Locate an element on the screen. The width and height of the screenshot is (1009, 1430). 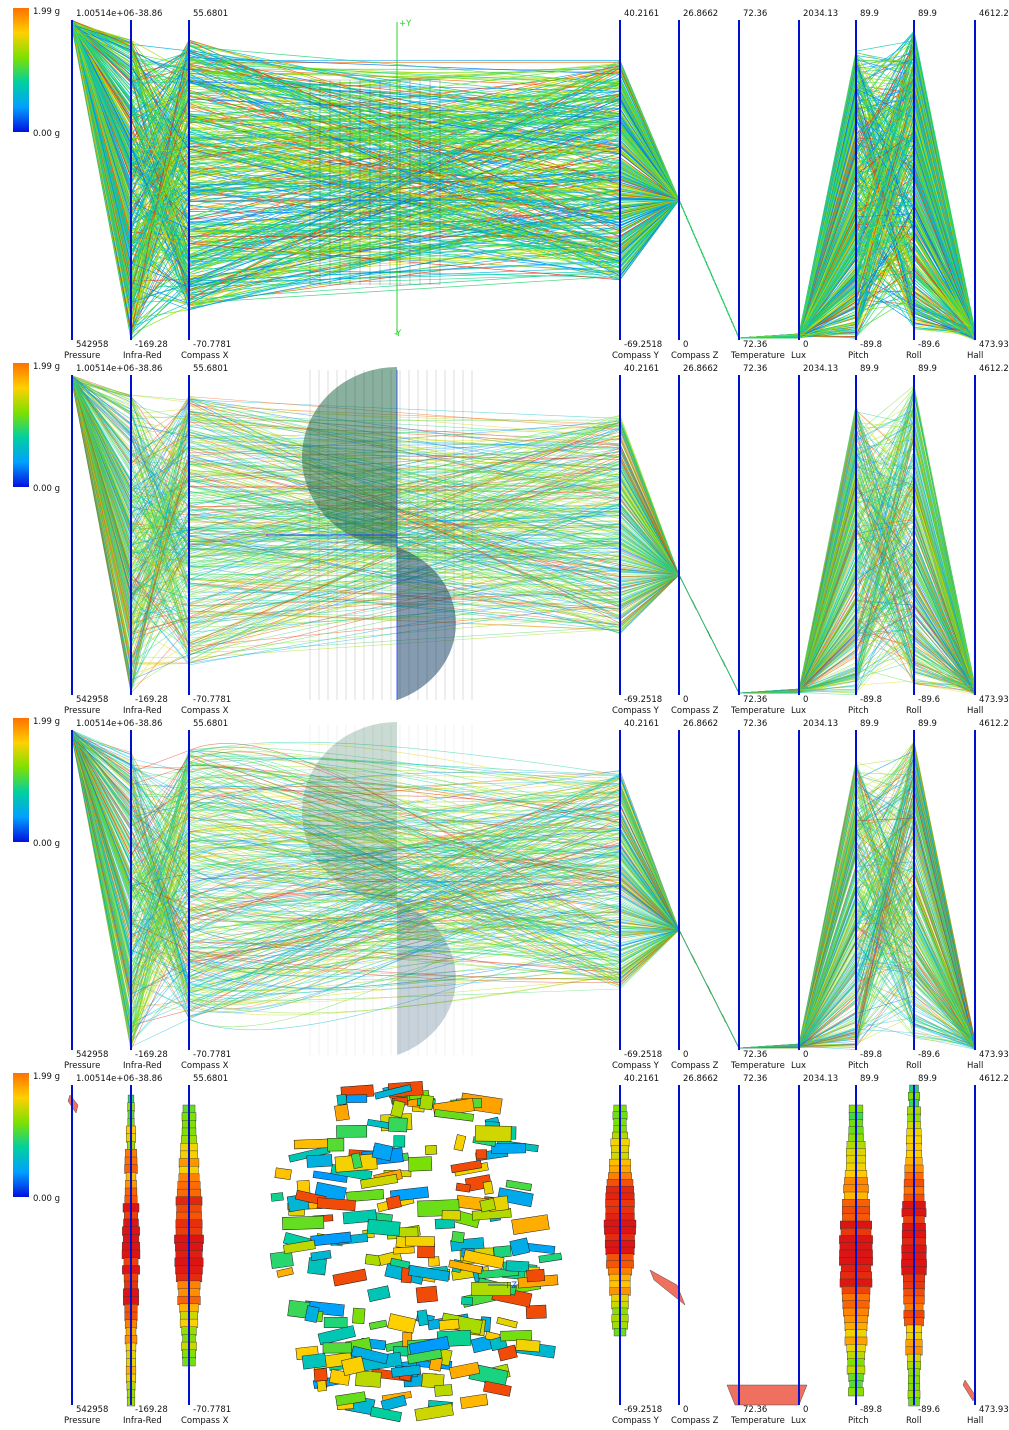
triad-plus-y: +Y is located at coordinates (405, 24).